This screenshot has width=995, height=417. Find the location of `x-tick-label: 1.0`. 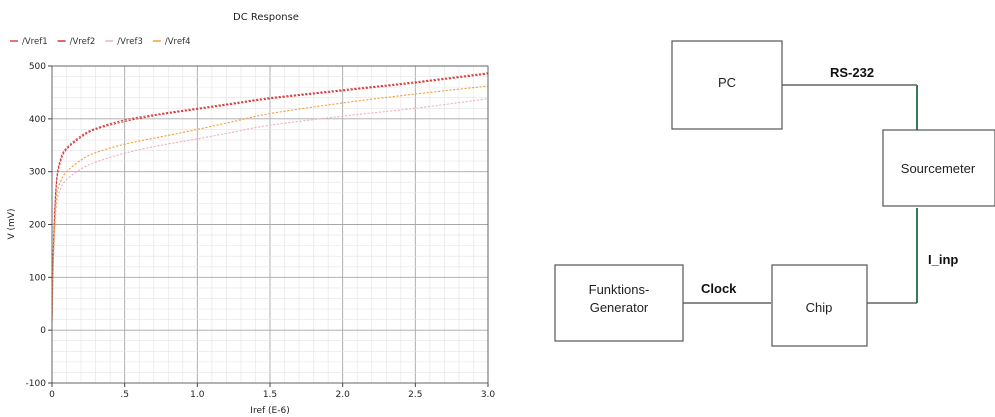

x-tick-label: 1.0 is located at coordinates (197, 395).